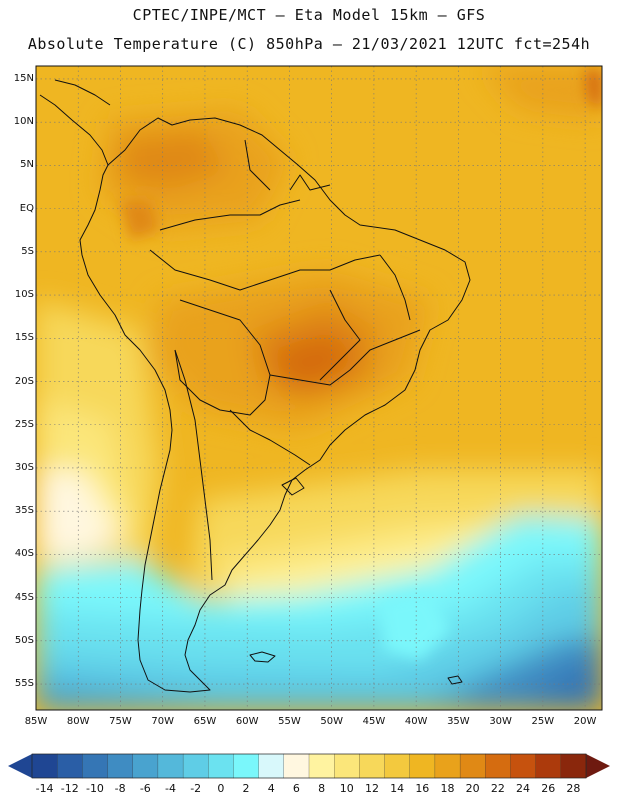 This screenshot has height=800, width=618. I want to click on lon-label: 80W, so click(78, 721).